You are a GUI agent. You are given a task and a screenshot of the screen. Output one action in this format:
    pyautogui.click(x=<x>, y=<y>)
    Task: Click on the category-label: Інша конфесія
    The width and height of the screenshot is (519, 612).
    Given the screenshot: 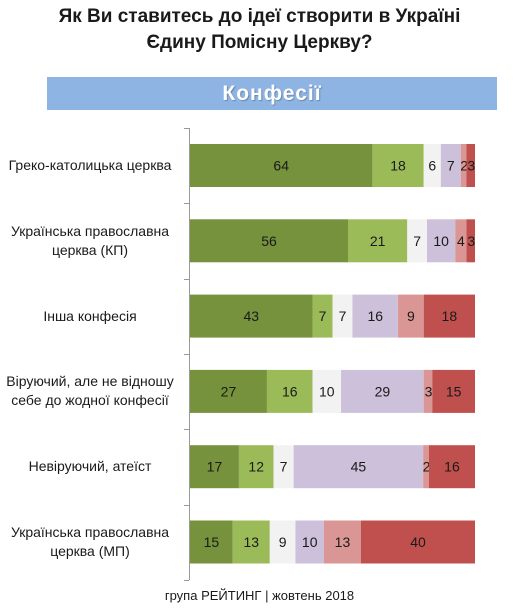 What is the action you would take?
    pyautogui.click(x=90, y=315)
    